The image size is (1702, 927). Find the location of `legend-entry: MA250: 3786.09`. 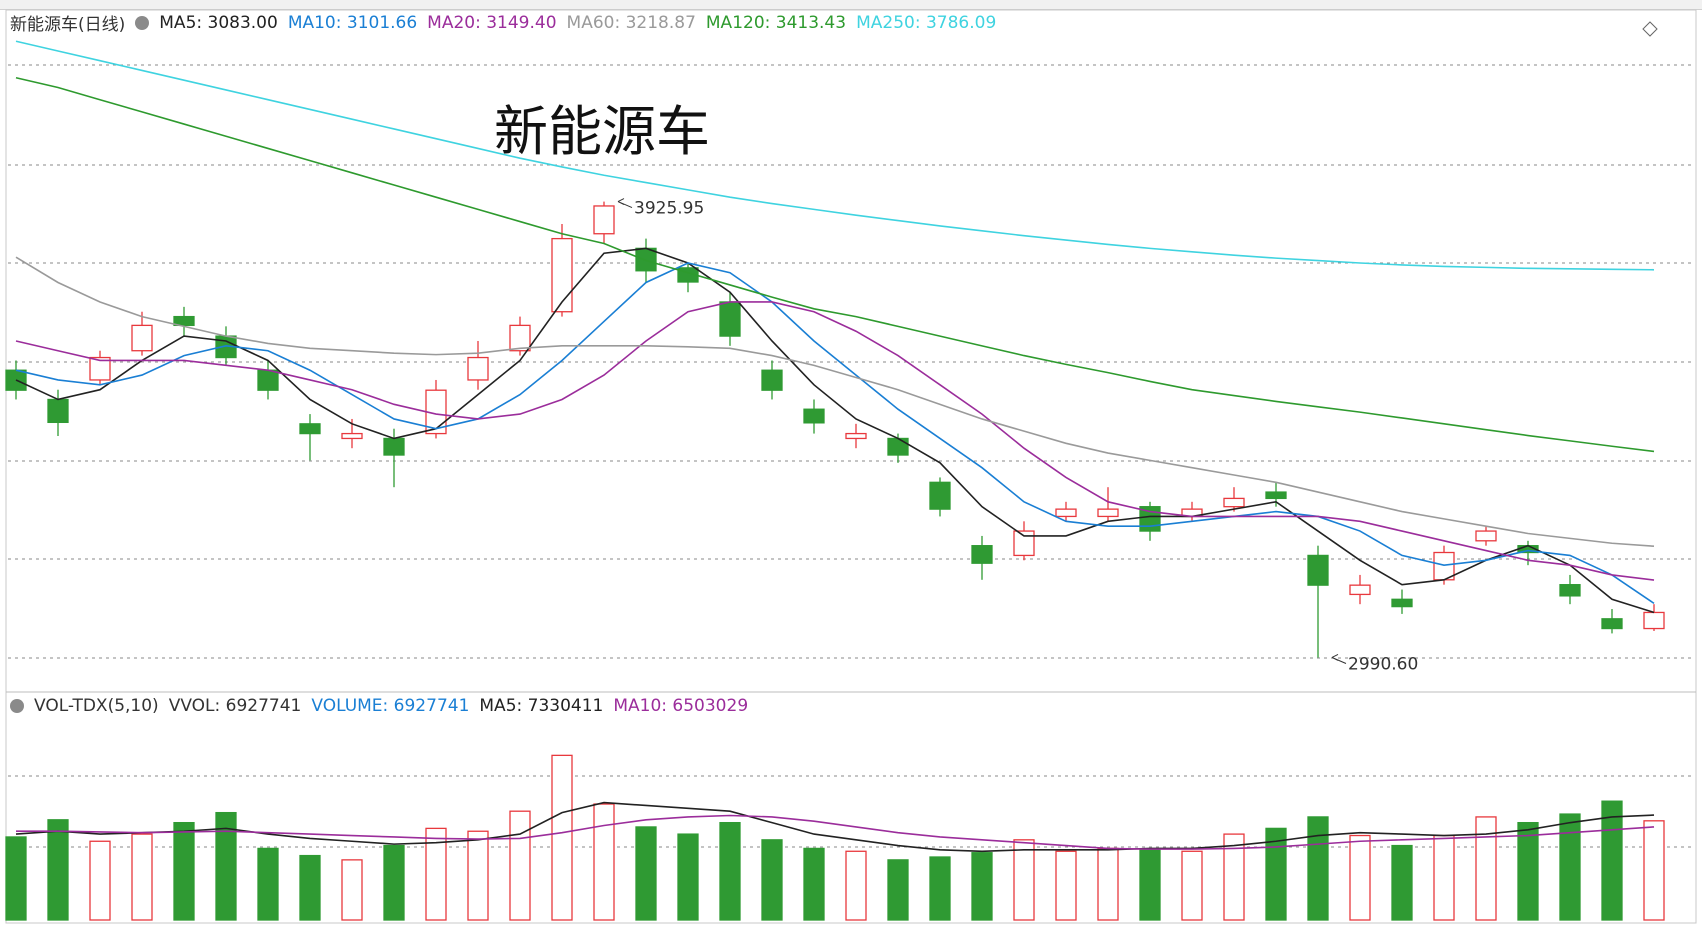

legend-entry: MA250: 3786.09 is located at coordinates (926, 22).